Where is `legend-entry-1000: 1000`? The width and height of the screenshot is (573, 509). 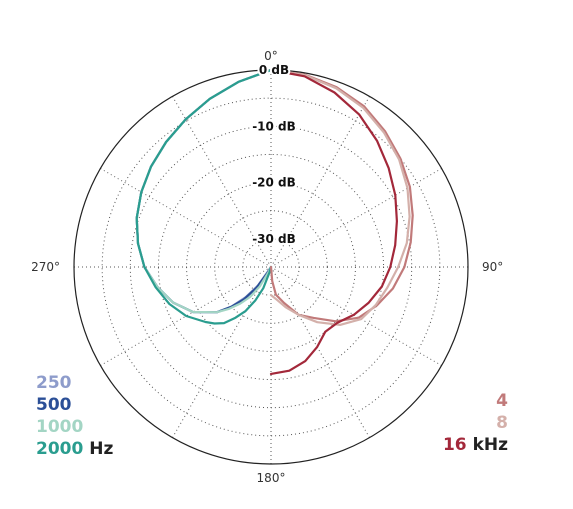
legend-entry-1000: 1000 is located at coordinates (60, 427).